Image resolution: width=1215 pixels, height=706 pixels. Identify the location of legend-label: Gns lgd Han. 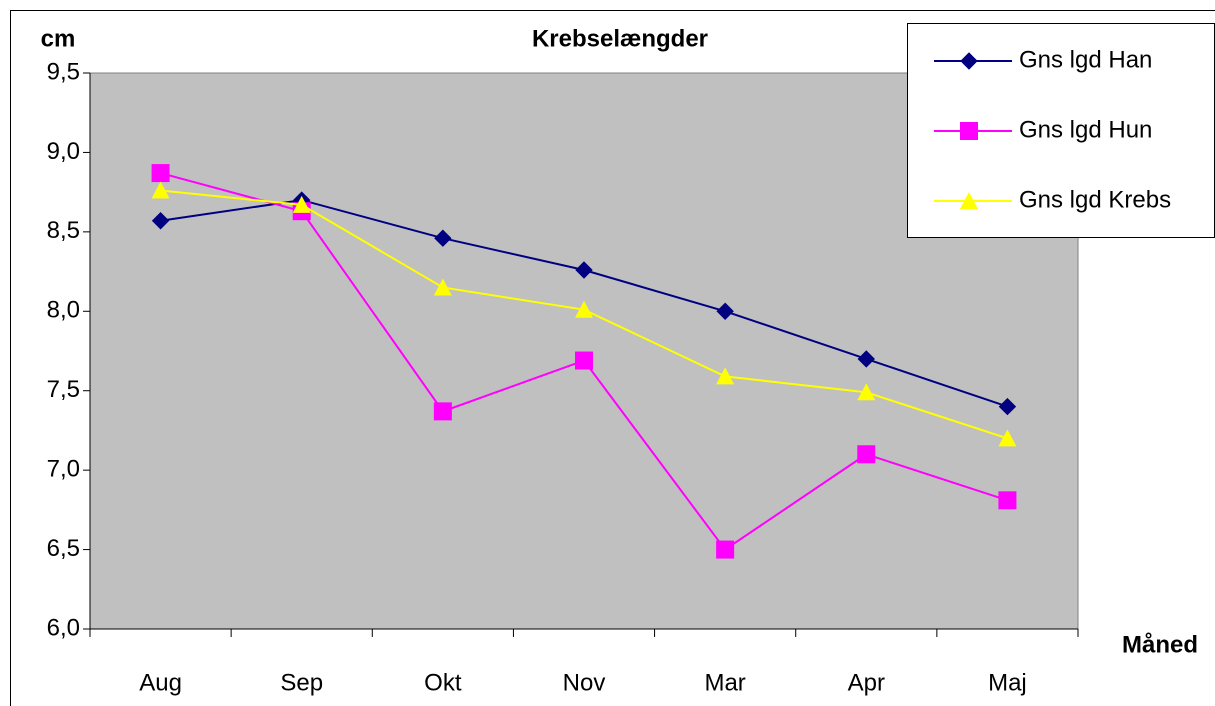
(1085, 59).